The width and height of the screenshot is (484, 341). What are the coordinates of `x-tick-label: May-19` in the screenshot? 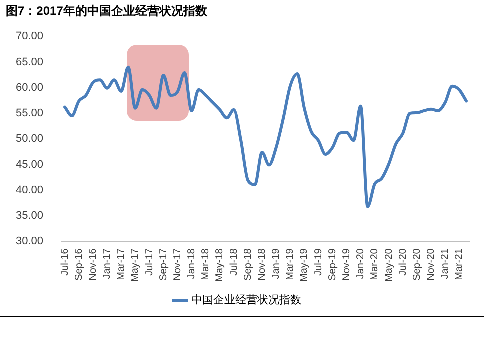 It's located at (304, 265).